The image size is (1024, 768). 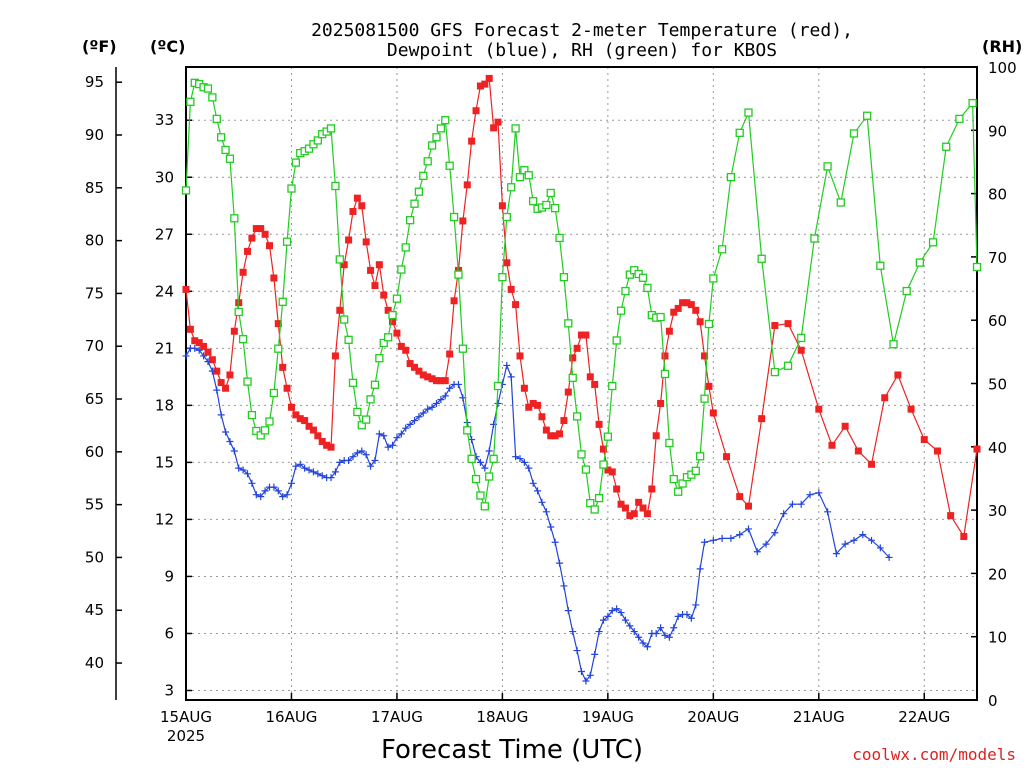 What do you see at coordinates (1002, 68) in the screenshot?
I see `rh-tick-label: 100` at bounding box center [1002, 68].